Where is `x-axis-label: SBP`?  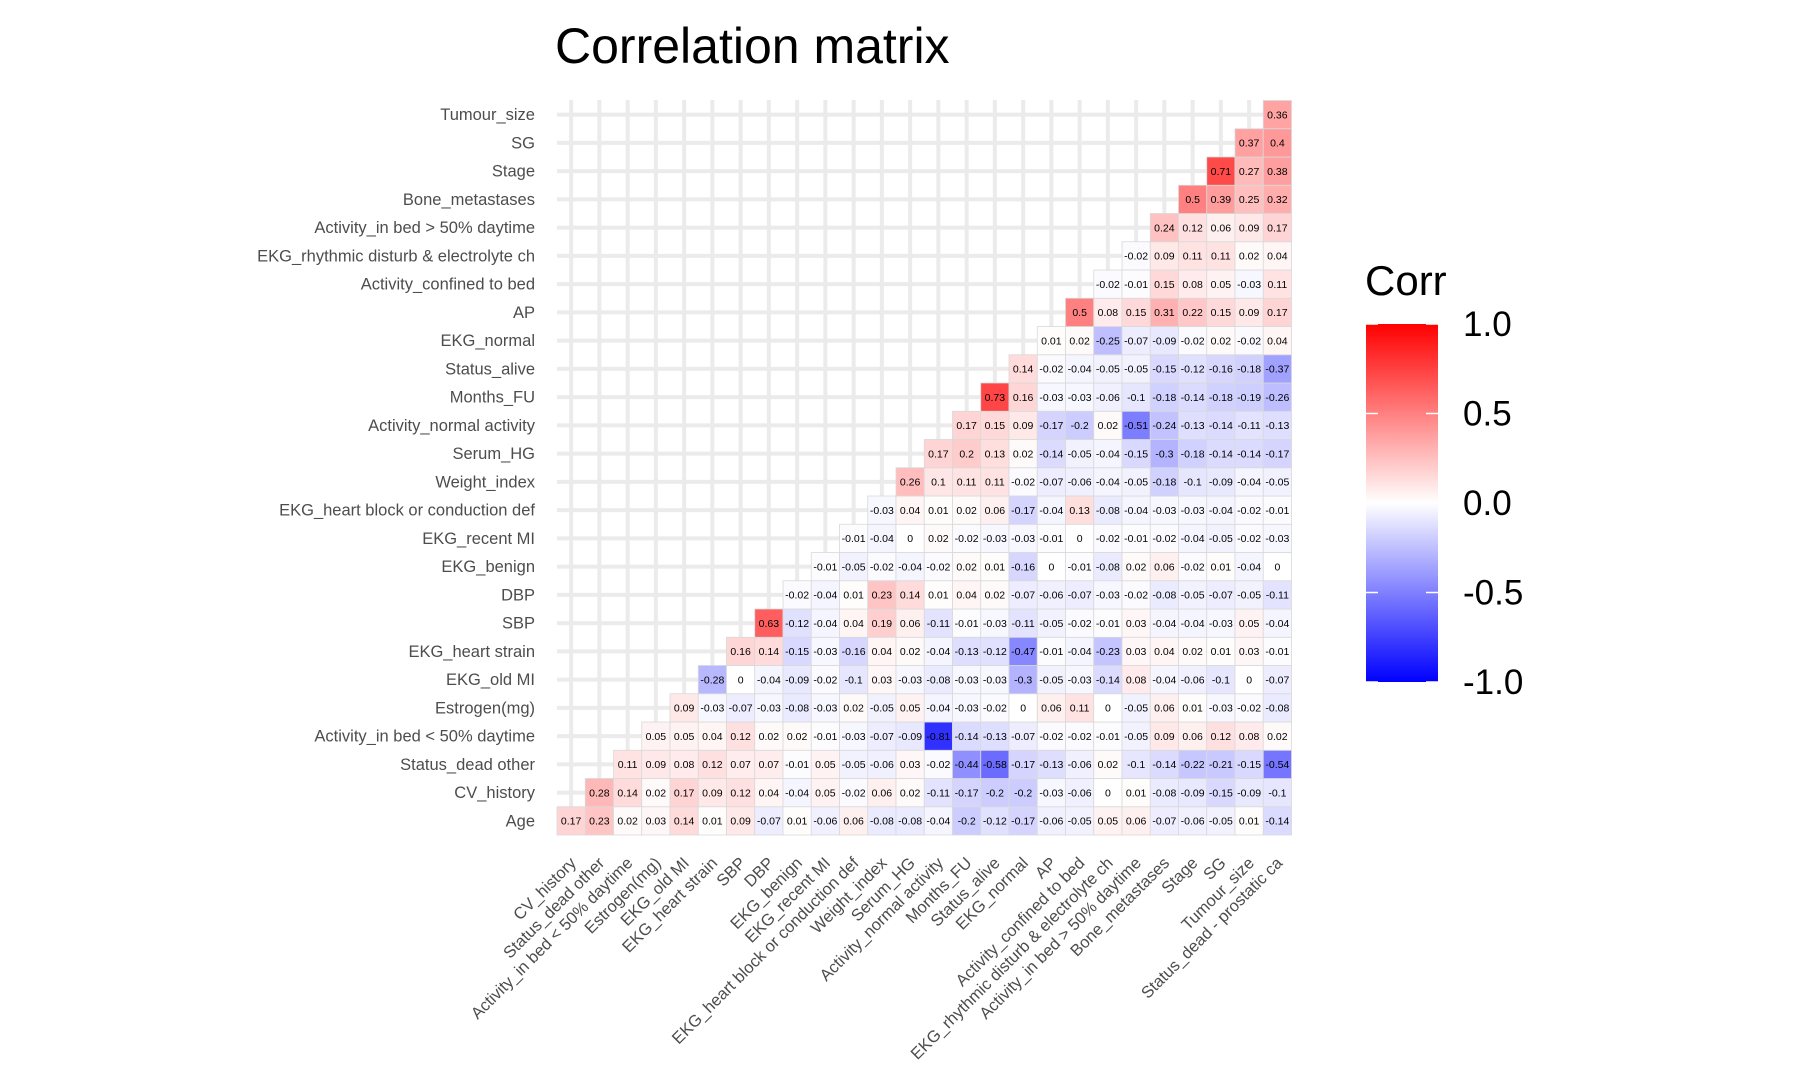
x-axis-label: SBP is located at coordinates (731, 872).